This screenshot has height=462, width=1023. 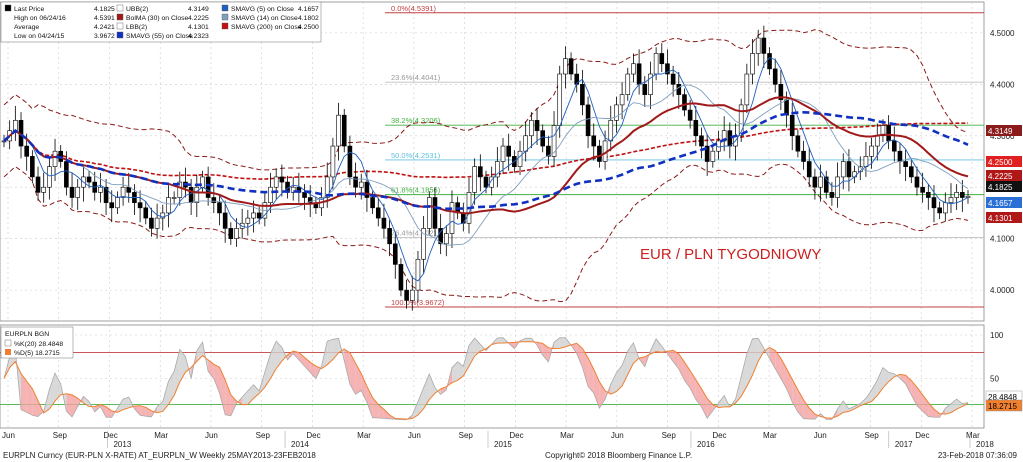 I want to click on y-tick-label: 4.1000, so click(x=1002, y=239).